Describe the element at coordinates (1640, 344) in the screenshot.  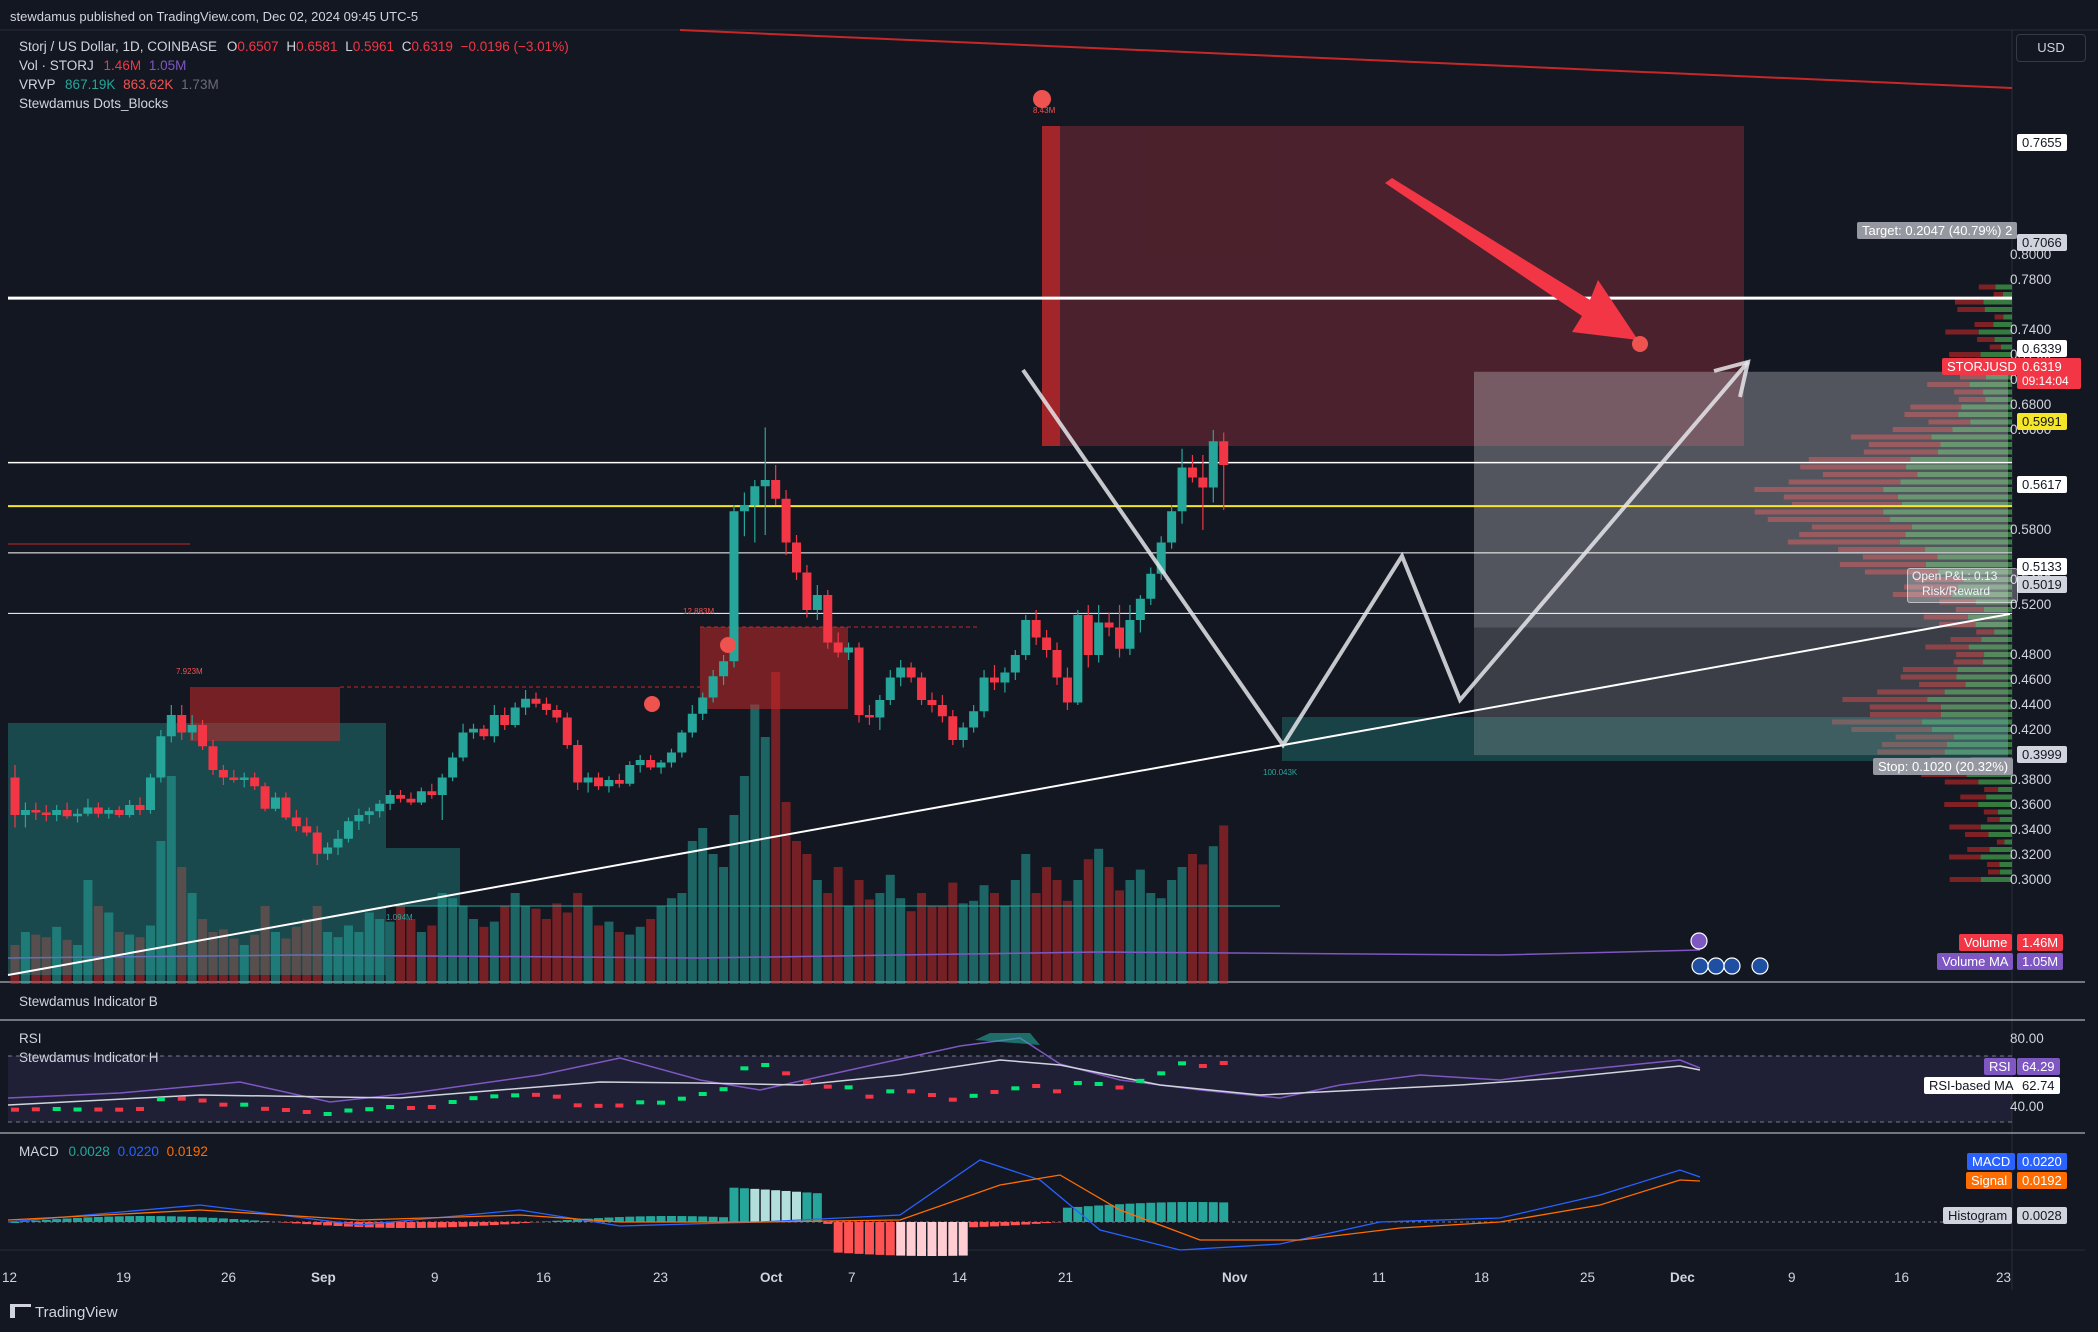
I see `signal-dot` at that location.